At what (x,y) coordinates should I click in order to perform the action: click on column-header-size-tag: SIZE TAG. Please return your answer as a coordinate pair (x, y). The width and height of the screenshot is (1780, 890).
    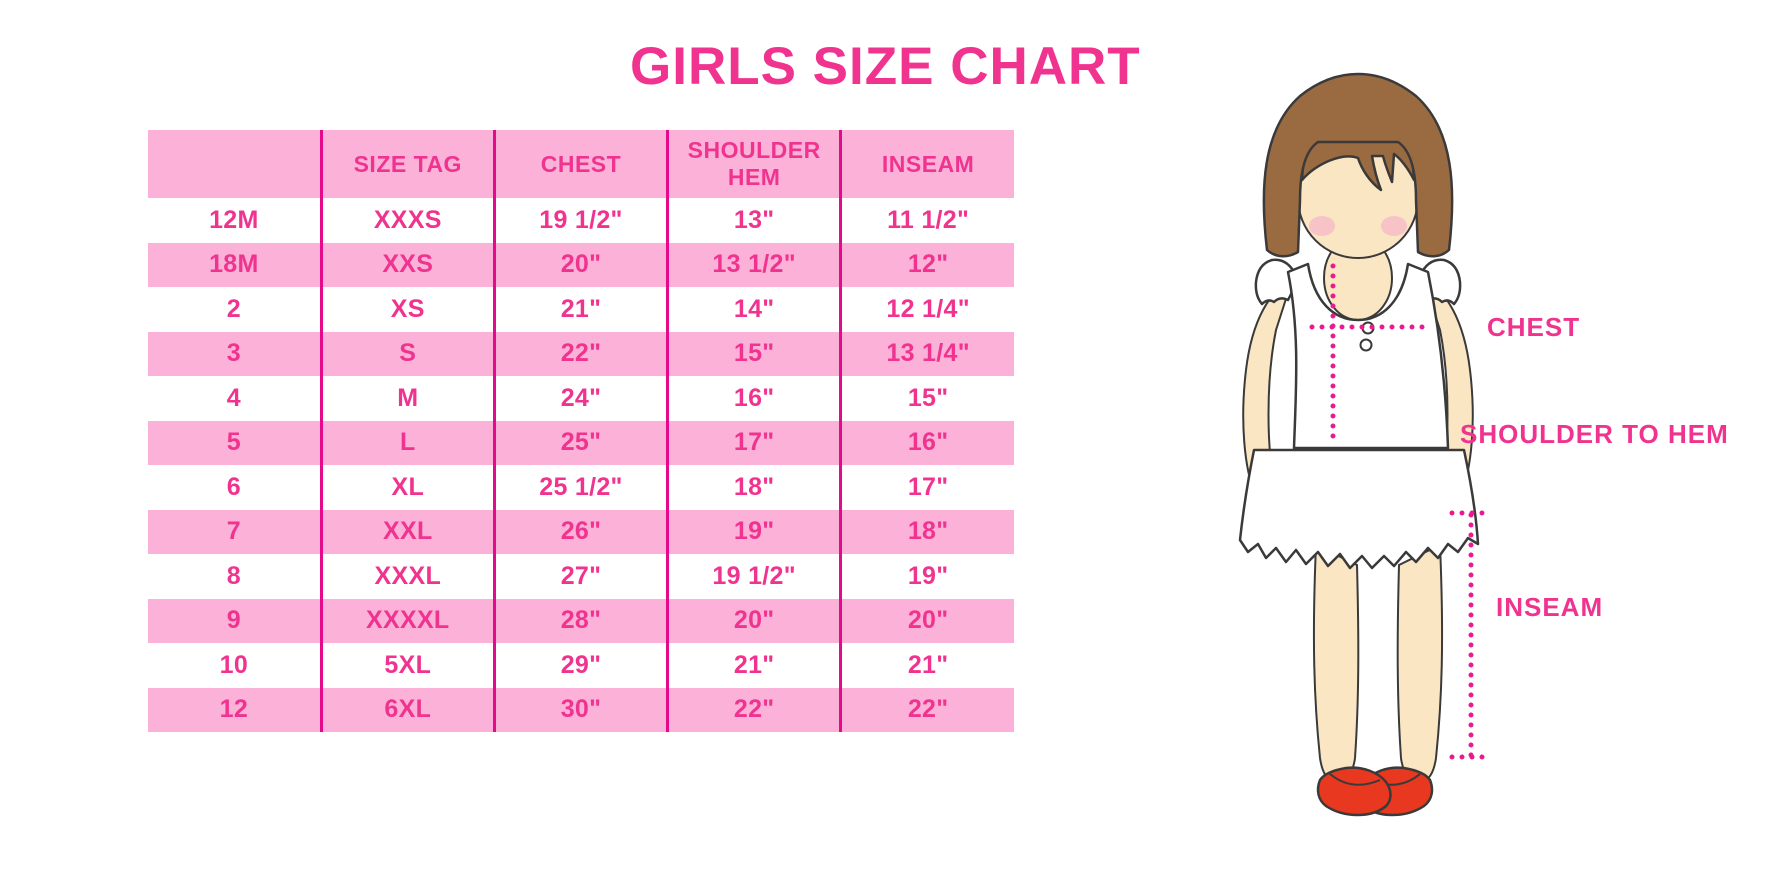
    Looking at the image, I should click on (407, 164).